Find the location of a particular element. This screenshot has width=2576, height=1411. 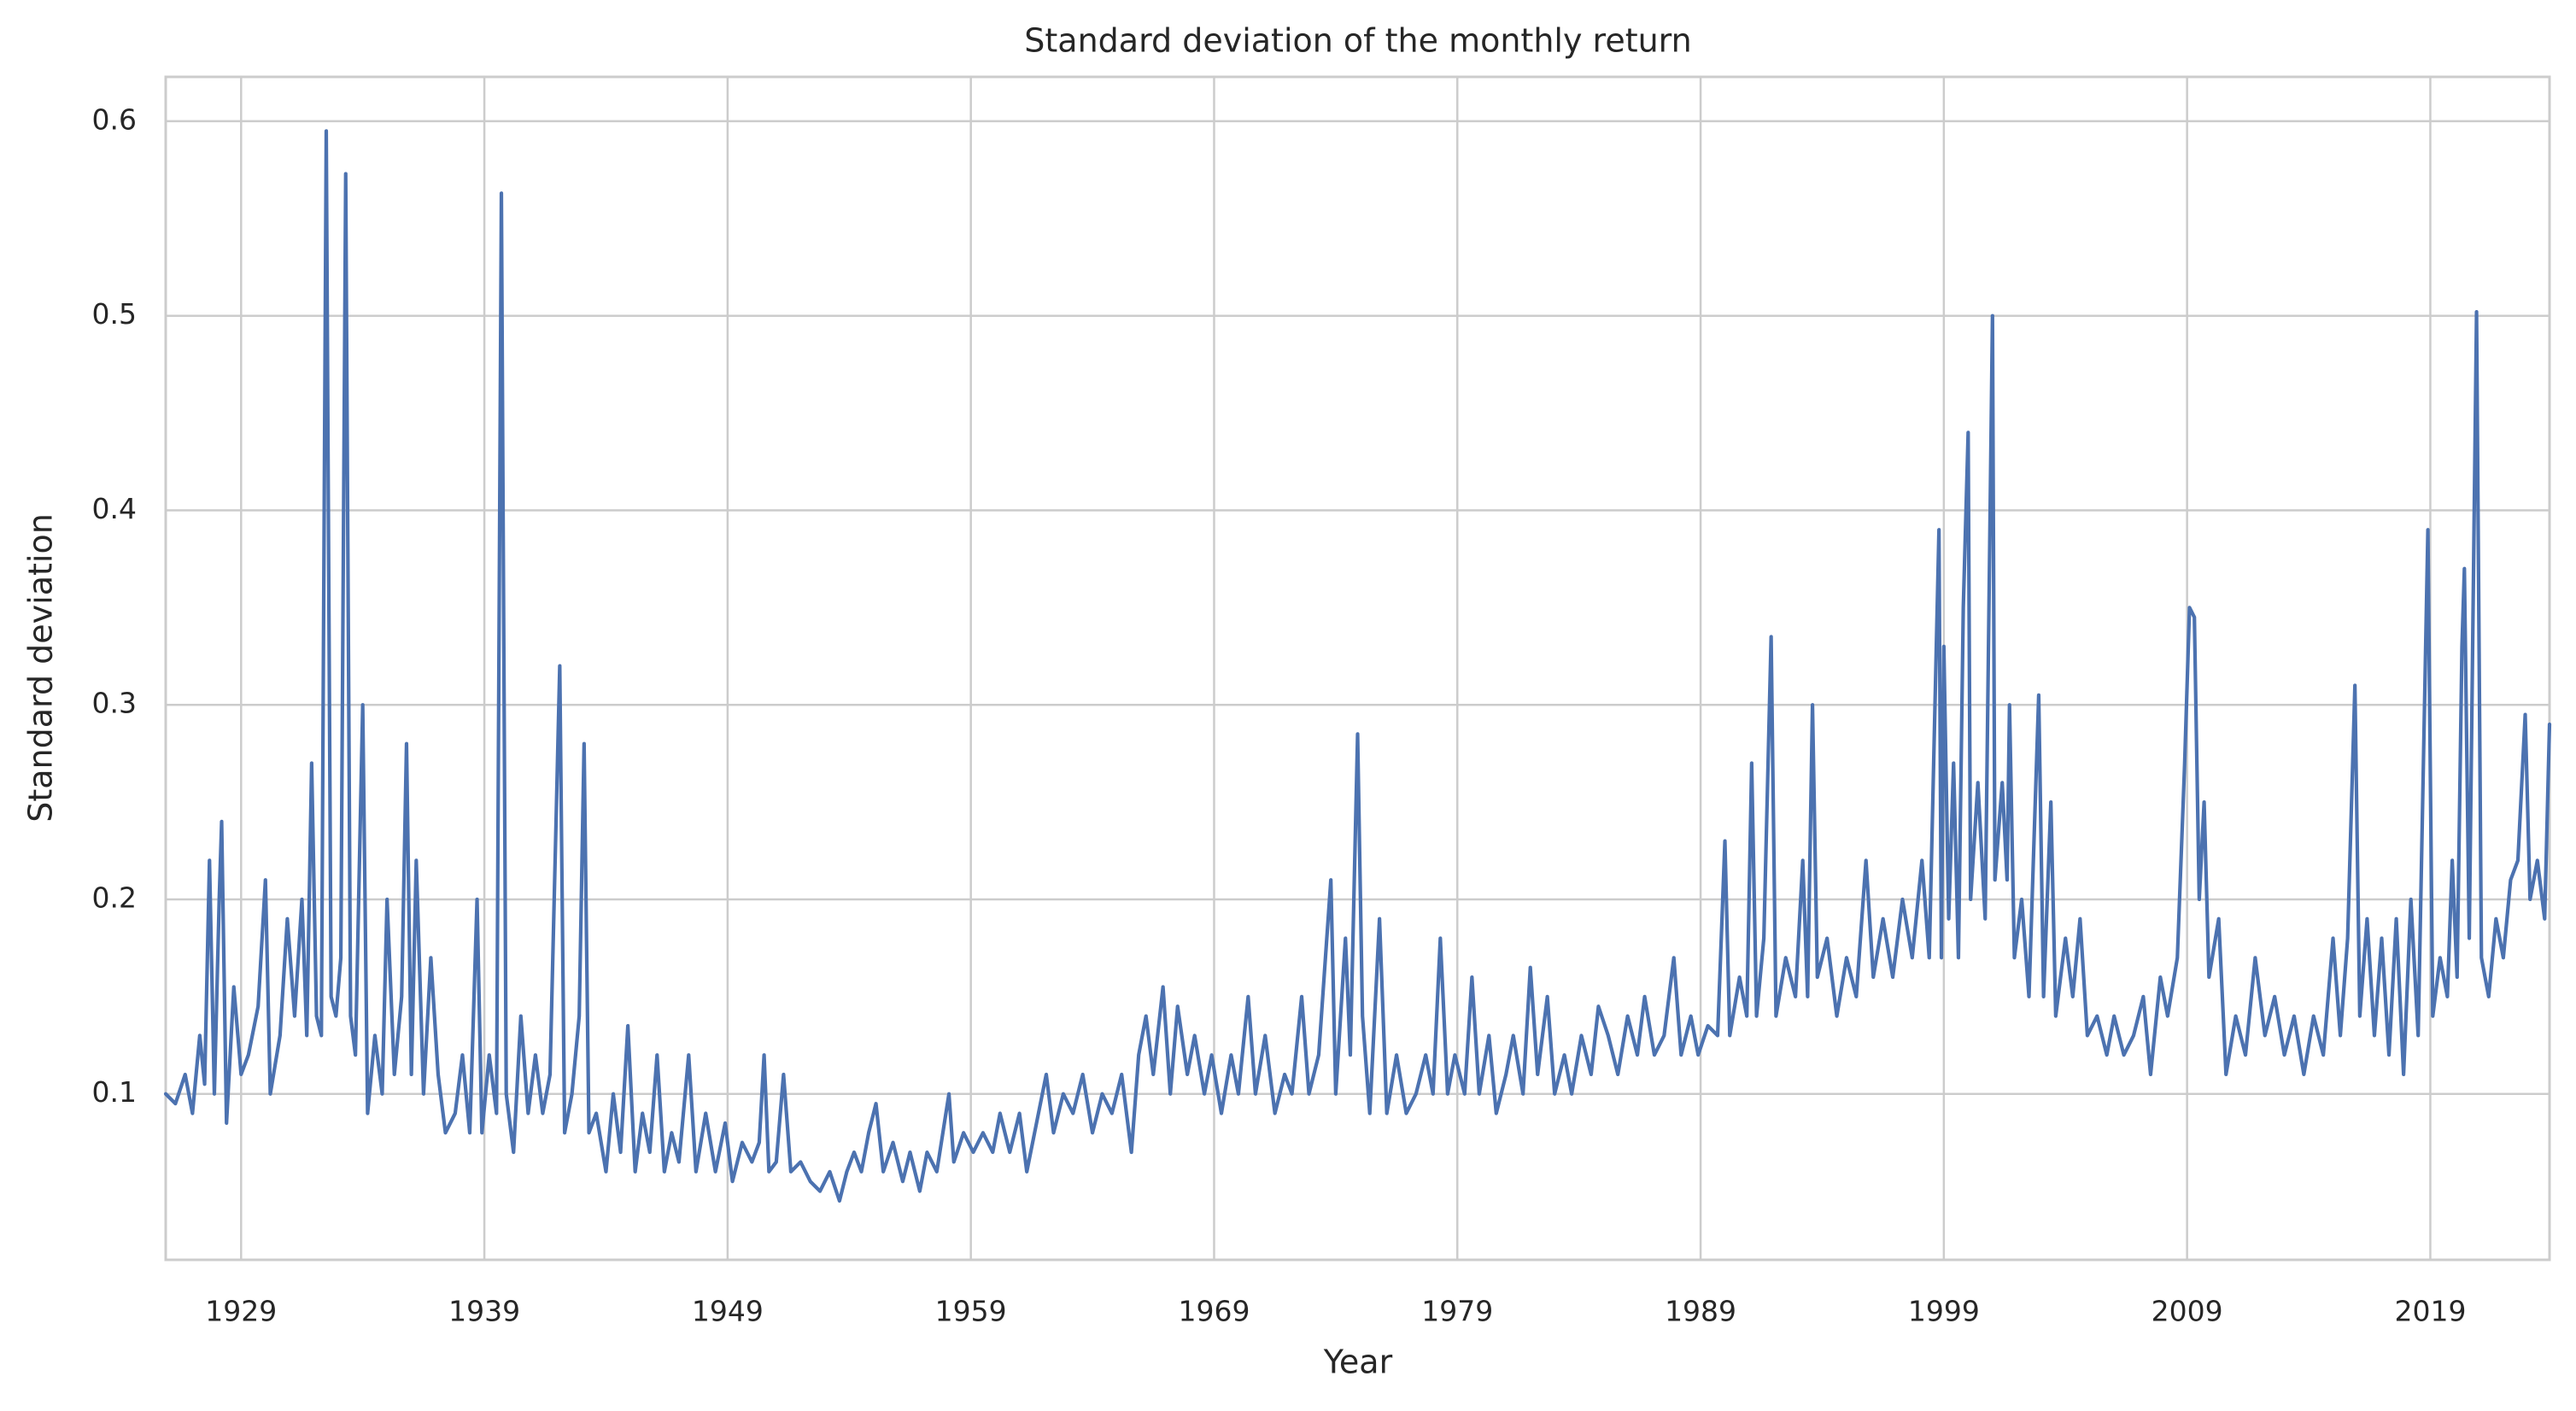

x-tick-label: 1939 is located at coordinates (484, 1311).